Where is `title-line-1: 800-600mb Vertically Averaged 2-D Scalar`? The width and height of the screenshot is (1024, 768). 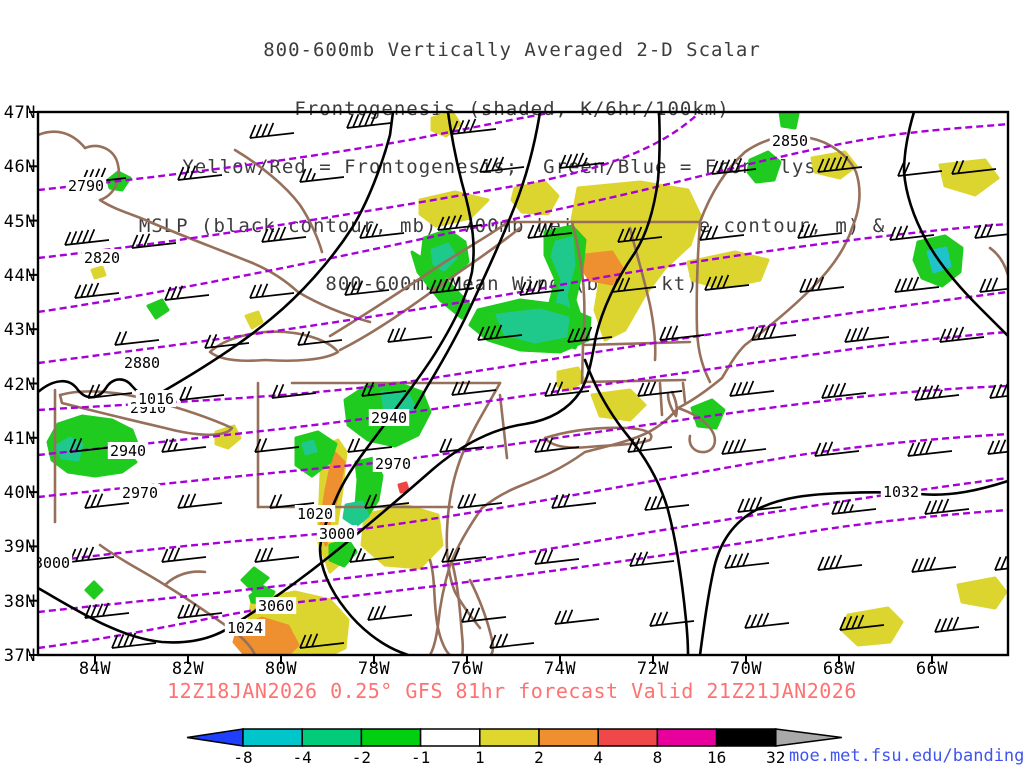
title-line-1: 800-600mb Vertically Averaged 2-D Scalar is located at coordinates (512, 50).